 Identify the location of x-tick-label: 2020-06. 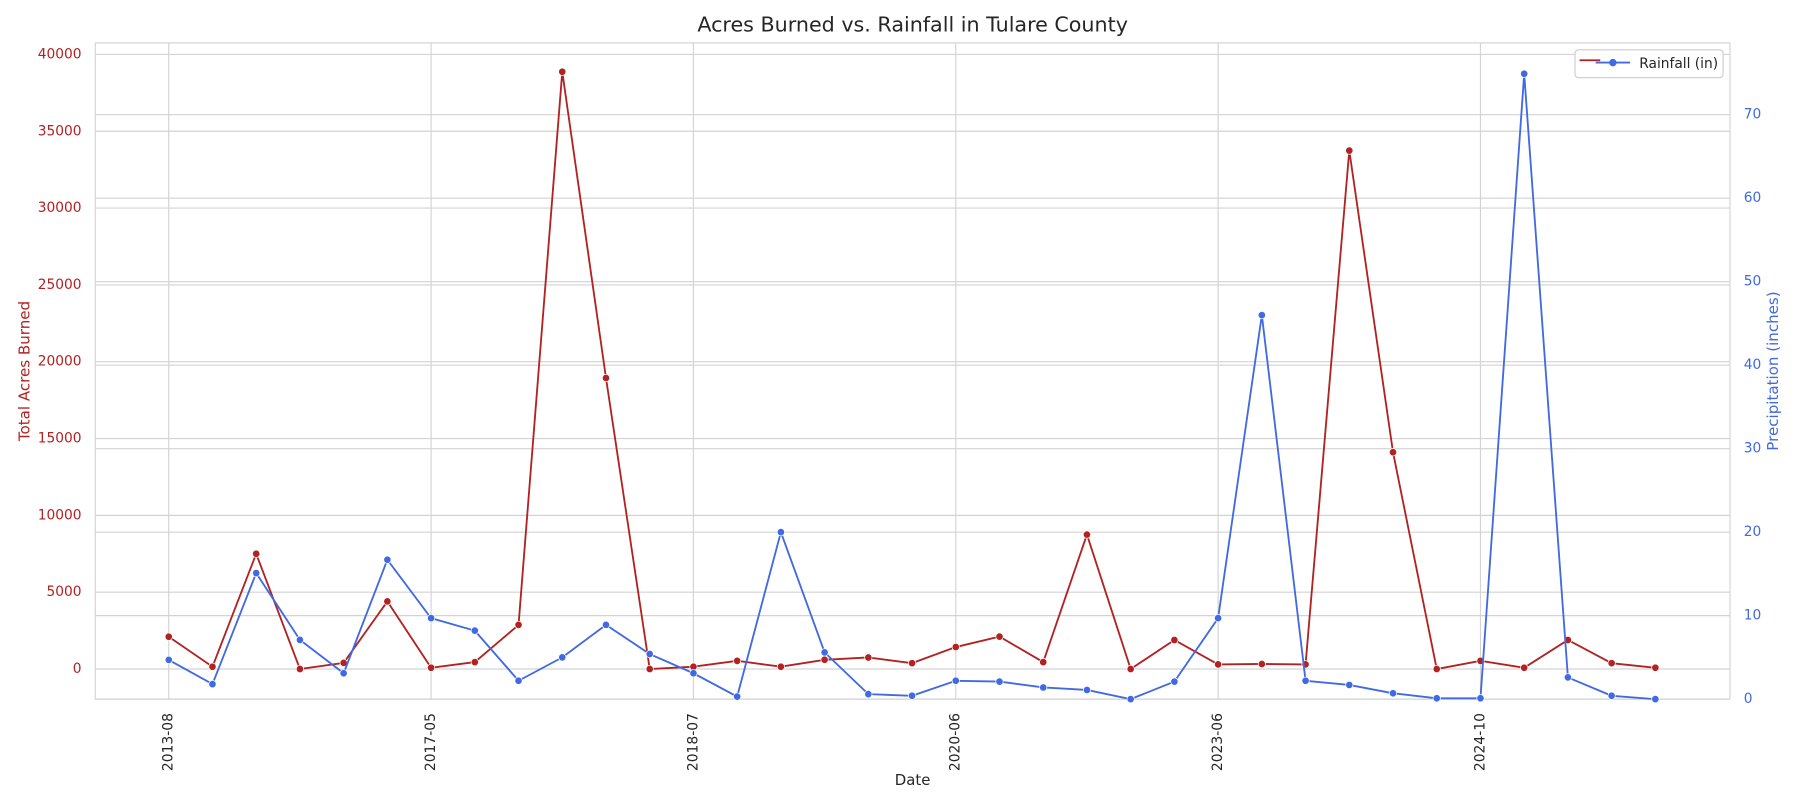
(956, 742).